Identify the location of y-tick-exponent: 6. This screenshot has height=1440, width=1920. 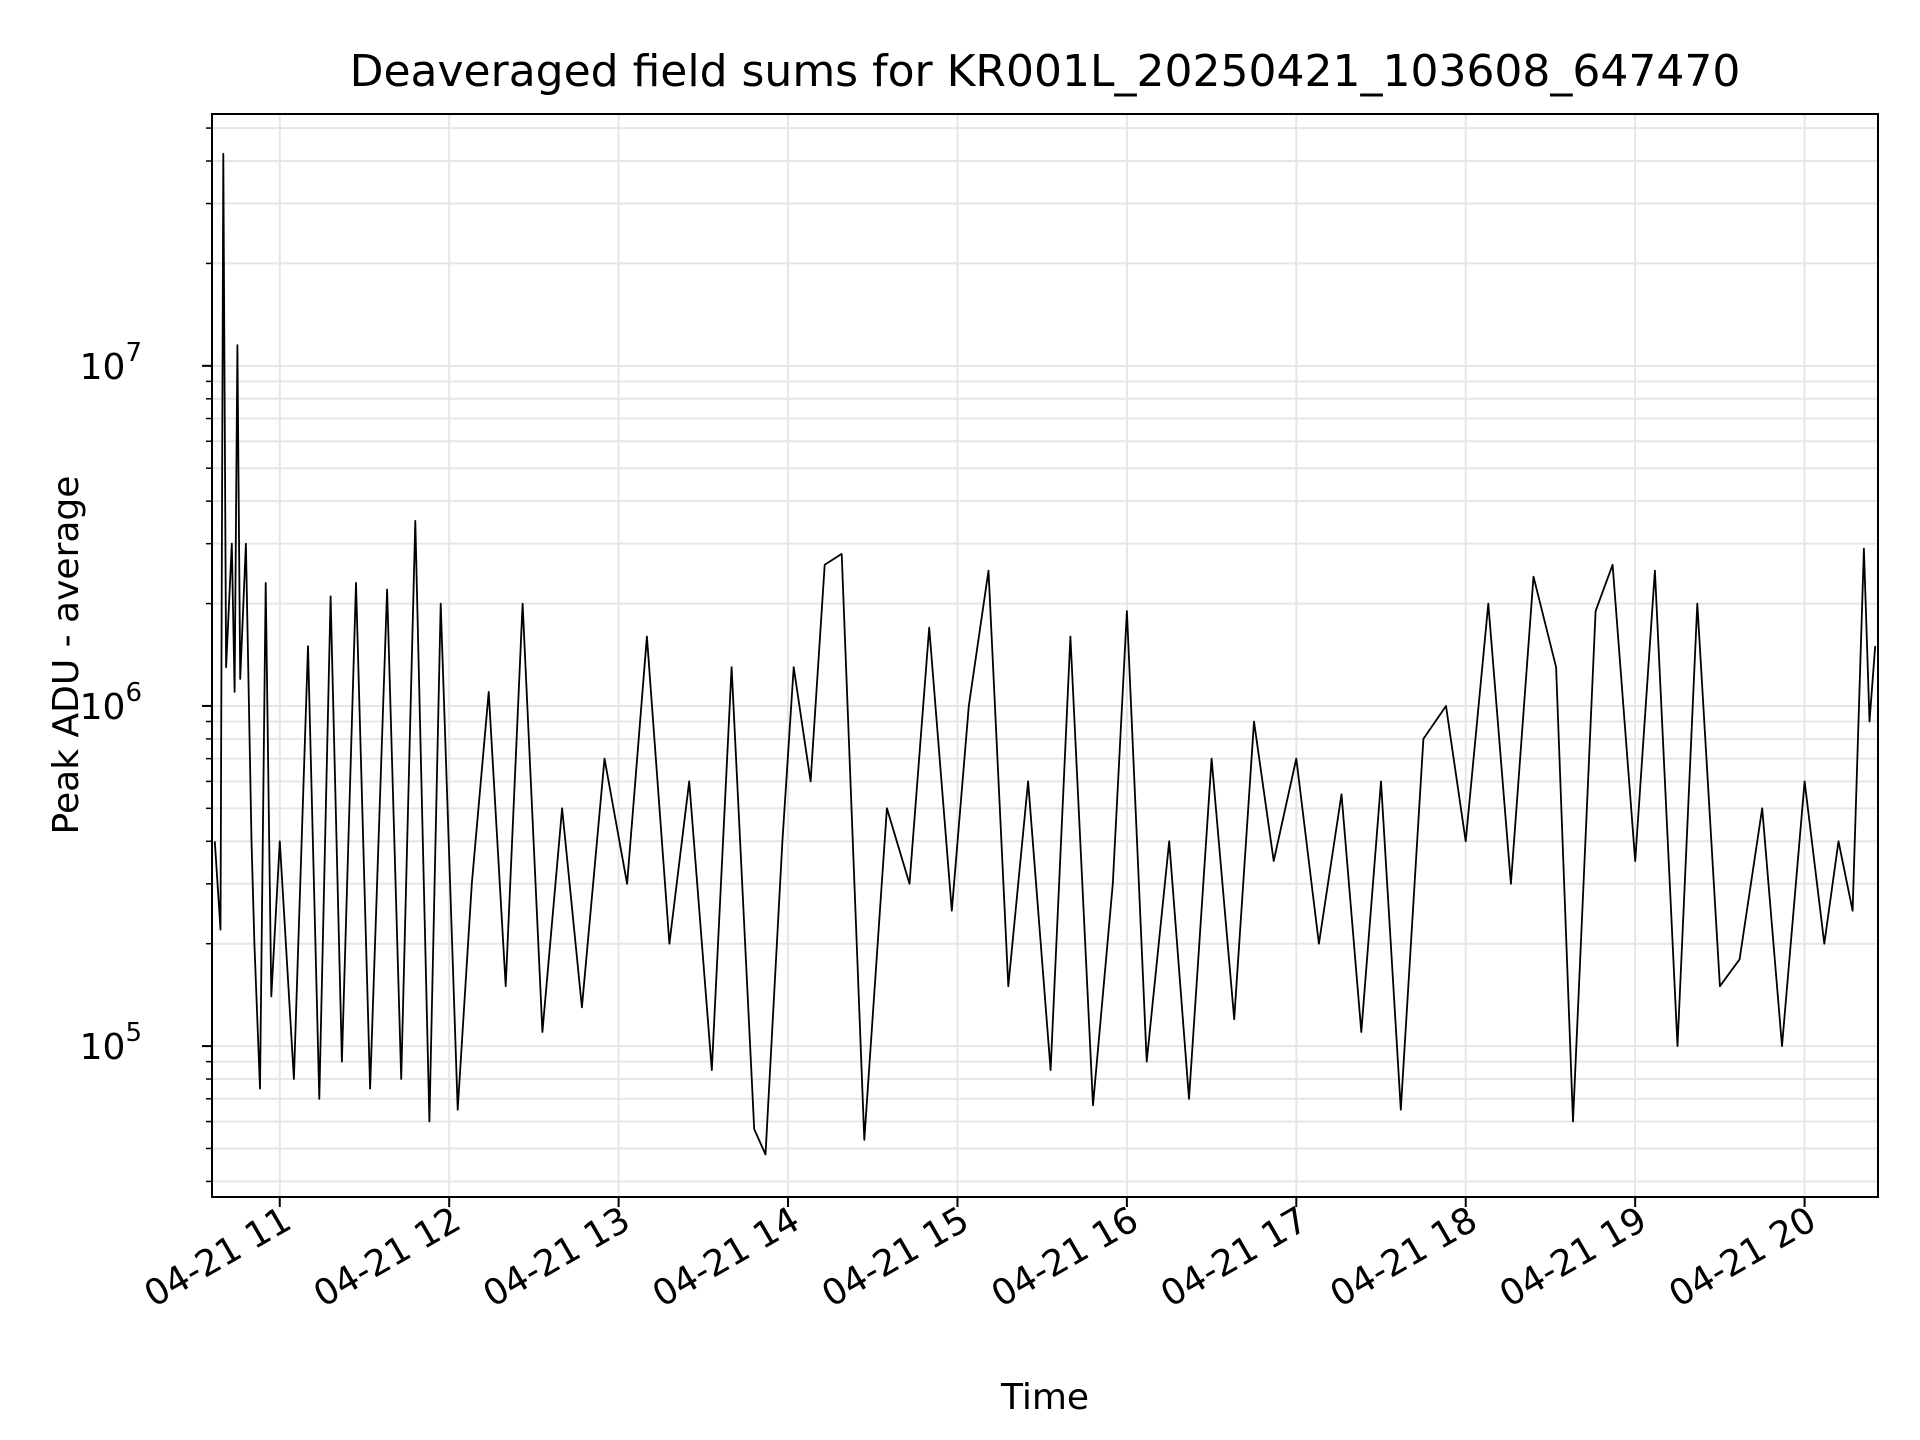
(133, 693).